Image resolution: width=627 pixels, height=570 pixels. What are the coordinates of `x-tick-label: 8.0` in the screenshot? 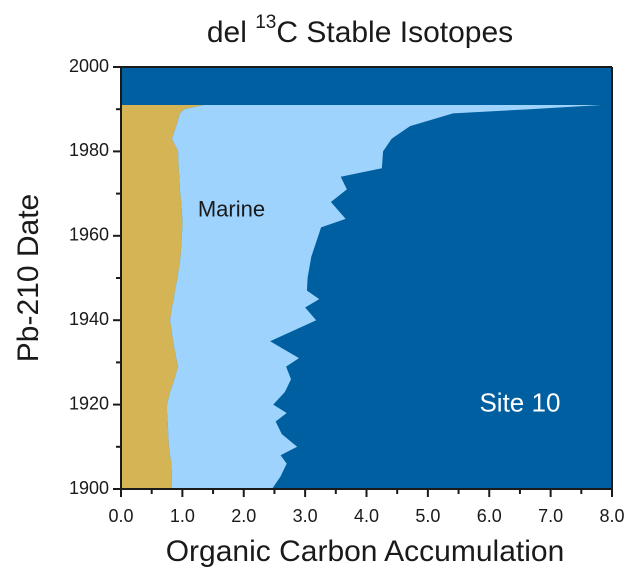 It's located at (611, 516).